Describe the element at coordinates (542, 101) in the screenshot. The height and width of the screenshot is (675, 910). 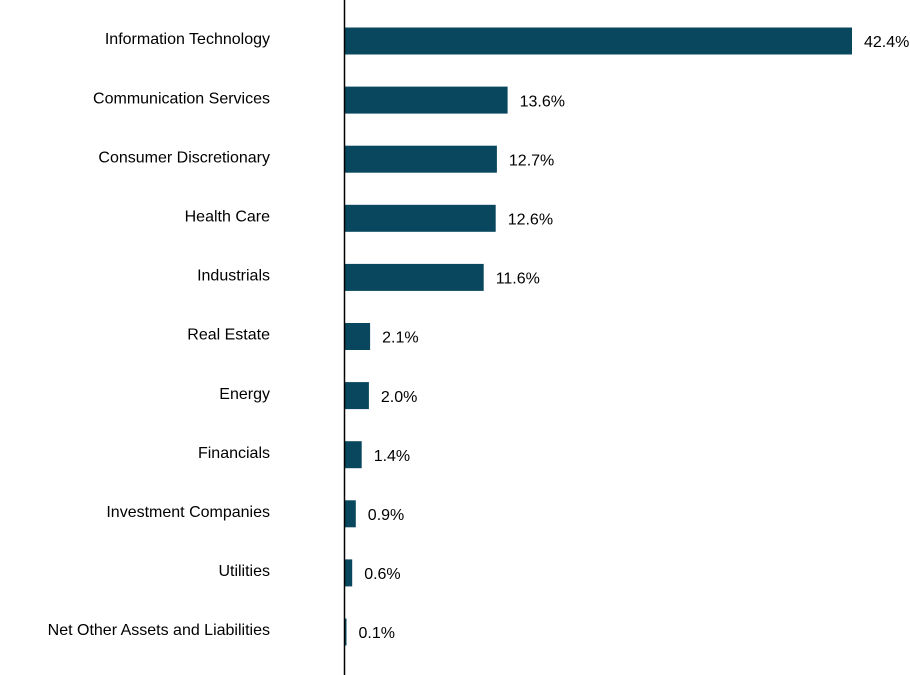
I see `value-label-1: 13.6%` at that location.